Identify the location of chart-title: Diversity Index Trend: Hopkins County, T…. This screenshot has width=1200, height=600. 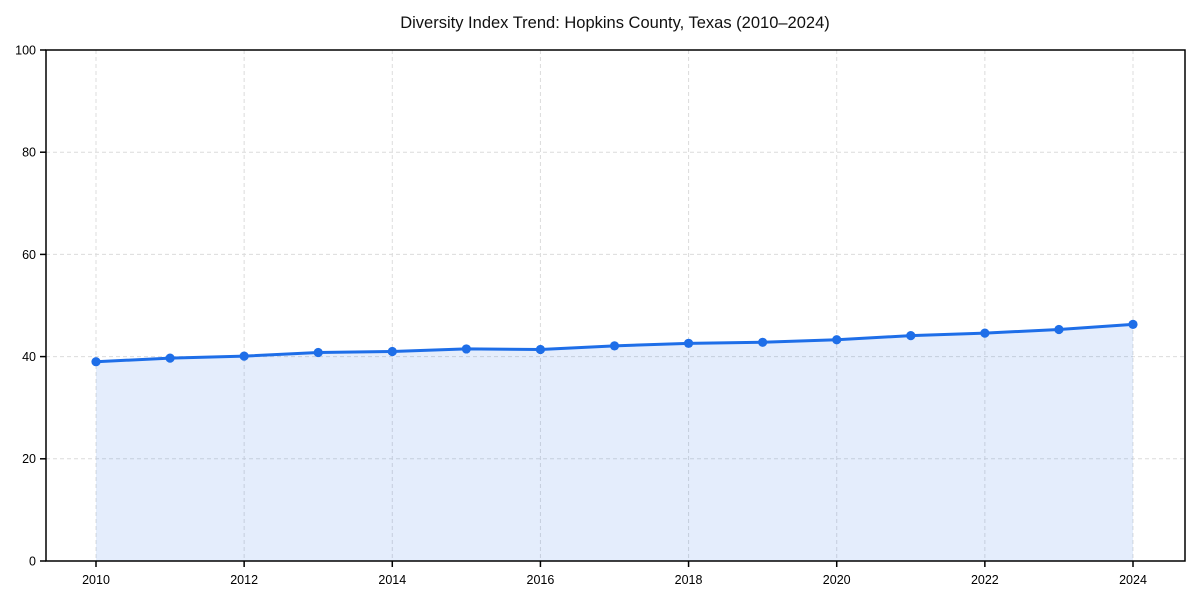
(615, 23).